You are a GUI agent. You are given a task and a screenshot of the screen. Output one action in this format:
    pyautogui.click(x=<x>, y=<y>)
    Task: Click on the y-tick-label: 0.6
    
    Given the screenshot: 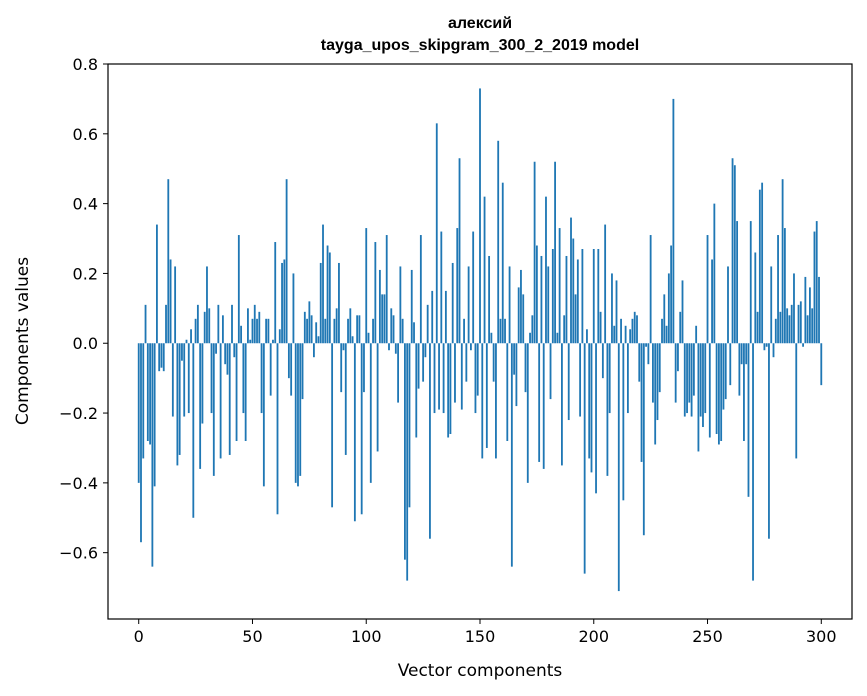 What is the action you would take?
    pyautogui.click(x=85, y=134)
    